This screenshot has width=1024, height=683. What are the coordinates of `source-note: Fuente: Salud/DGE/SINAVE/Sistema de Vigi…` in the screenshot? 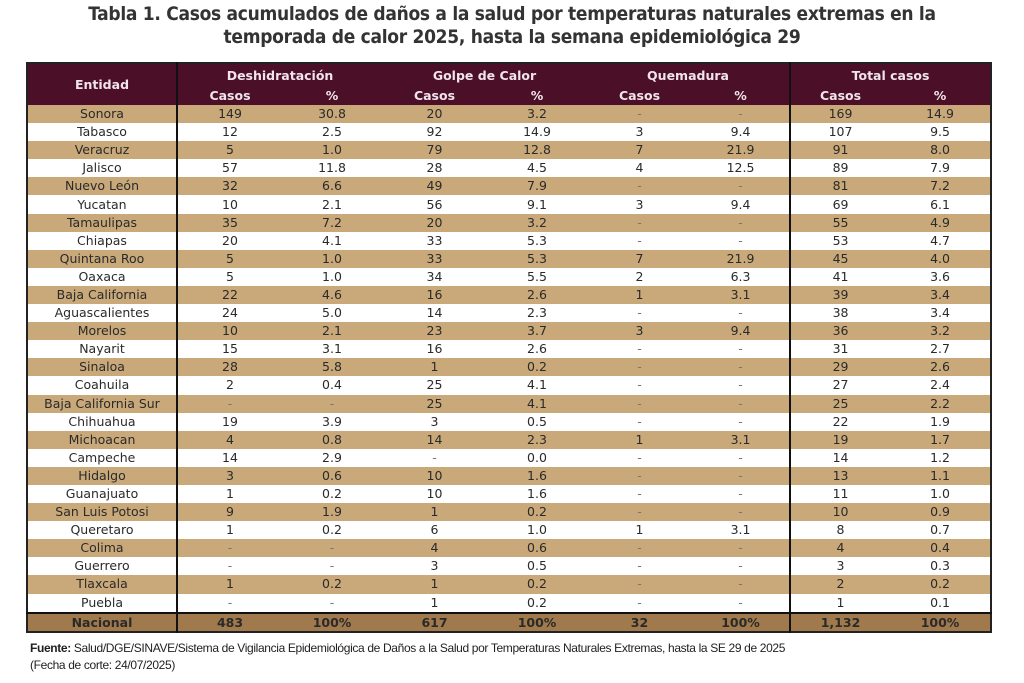 It's located at (407, 657).